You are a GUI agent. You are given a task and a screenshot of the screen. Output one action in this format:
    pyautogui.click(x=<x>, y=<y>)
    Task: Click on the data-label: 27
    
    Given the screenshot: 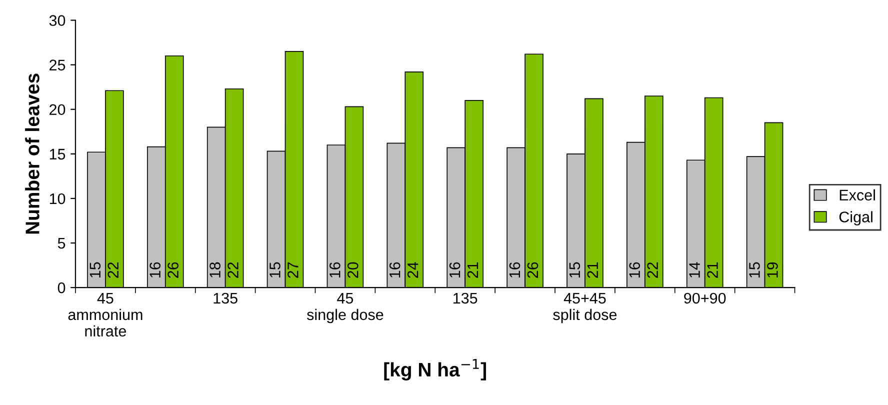 What is the action you would take?
    pyautogui.click(x=293, y=270)
    